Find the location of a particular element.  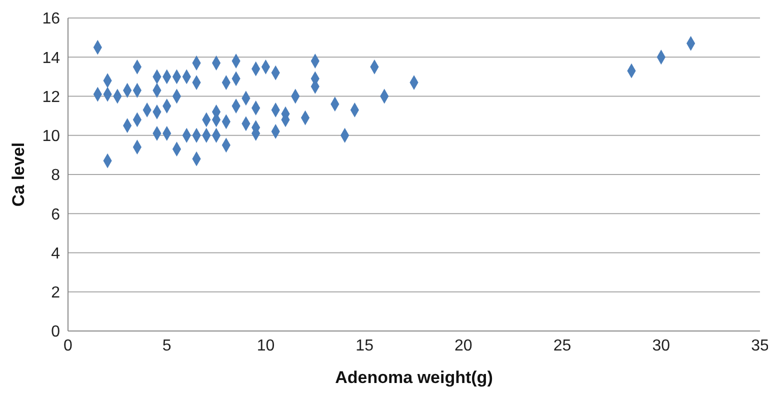

x-tick-label: 30 is located at coordinates (661, 345).